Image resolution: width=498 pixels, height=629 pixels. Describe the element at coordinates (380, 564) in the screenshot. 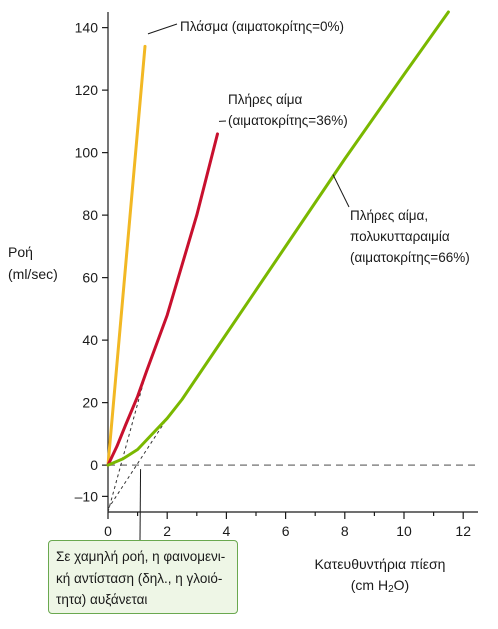

I see `x-axis-label-main: Κατευθυντήρια πίεση` at that location.